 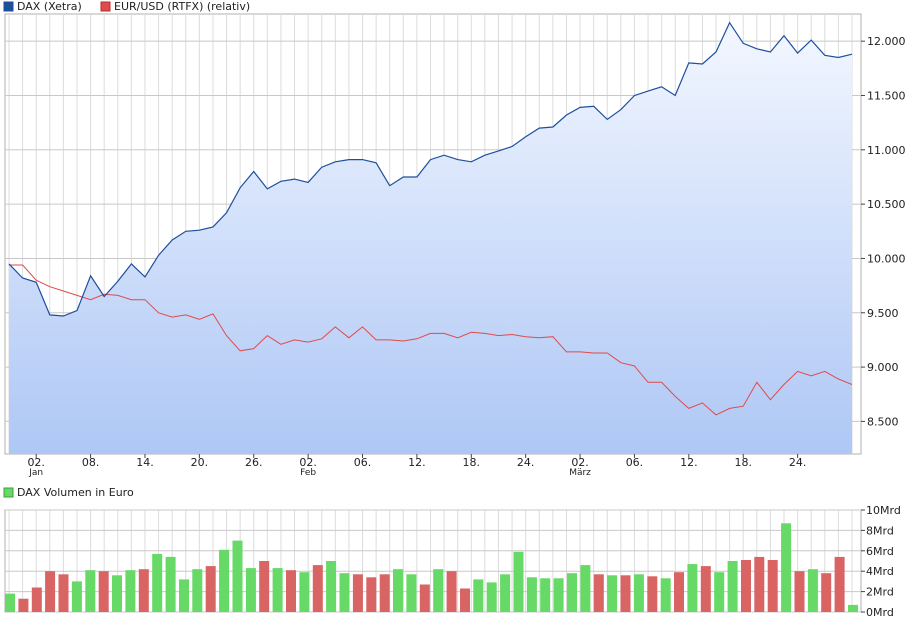 What do you see at coordinates (886, 95) in the screenshot?
I see `price-y-tick-label: 11.500` at bounding box center [886, 95].